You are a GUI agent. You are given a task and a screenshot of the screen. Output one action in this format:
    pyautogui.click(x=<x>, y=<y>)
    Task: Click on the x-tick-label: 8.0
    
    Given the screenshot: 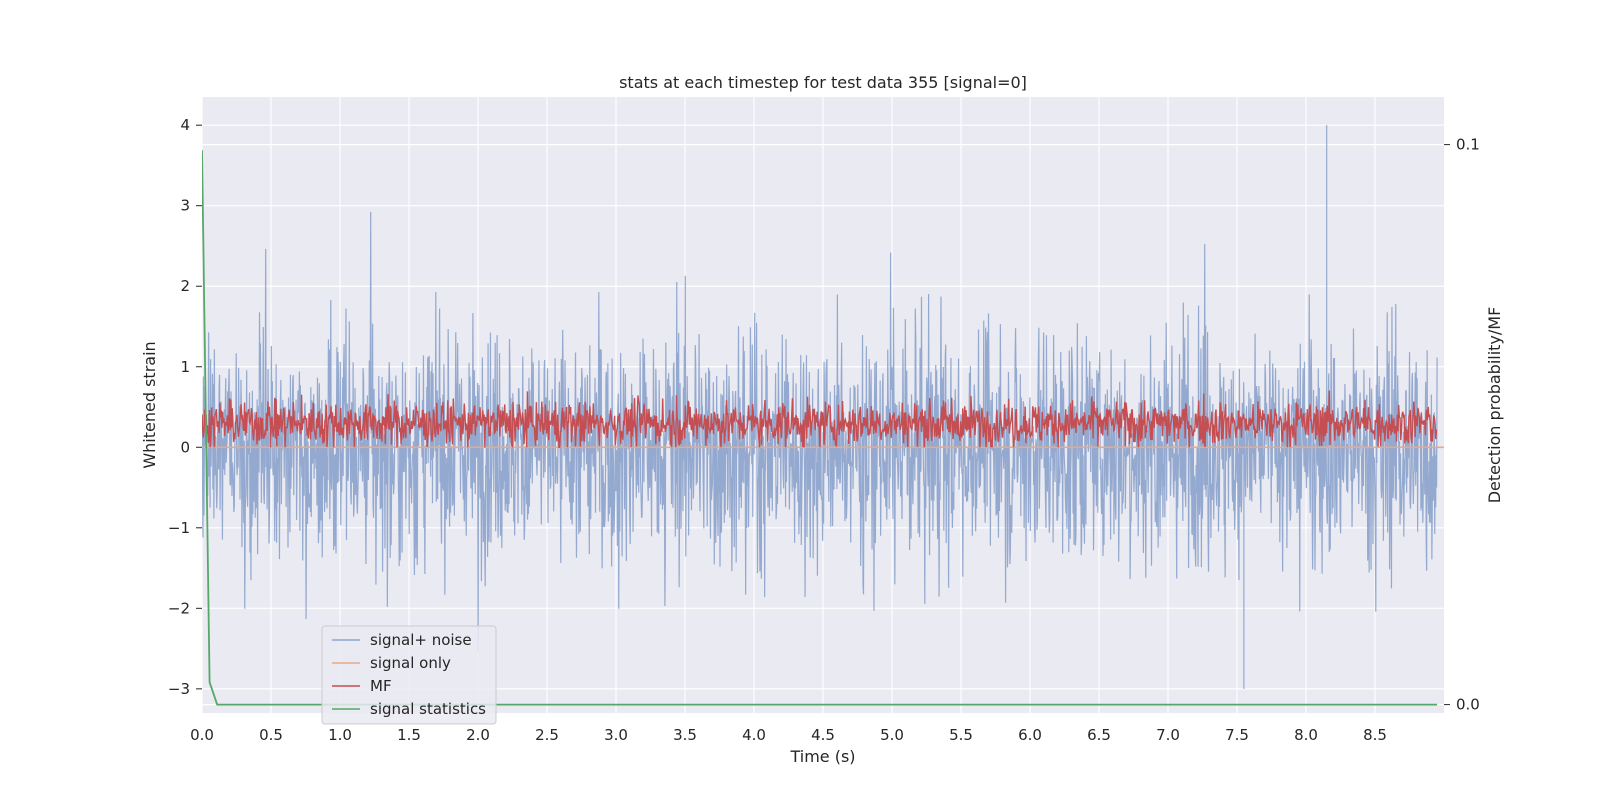 What is the action you would take?
    pyautogui.click(x=1306, y=735)
    